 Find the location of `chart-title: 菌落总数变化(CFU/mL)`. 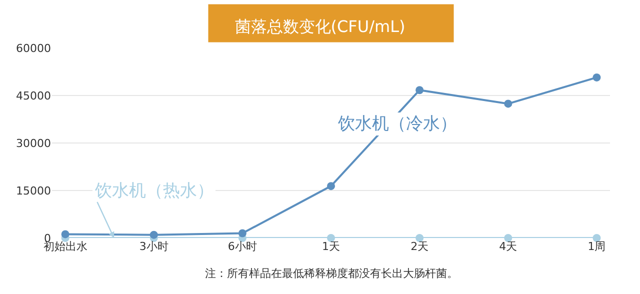

chart-title: 菌落总数变化(CFU/mL) is located at coordinates (320, 26).